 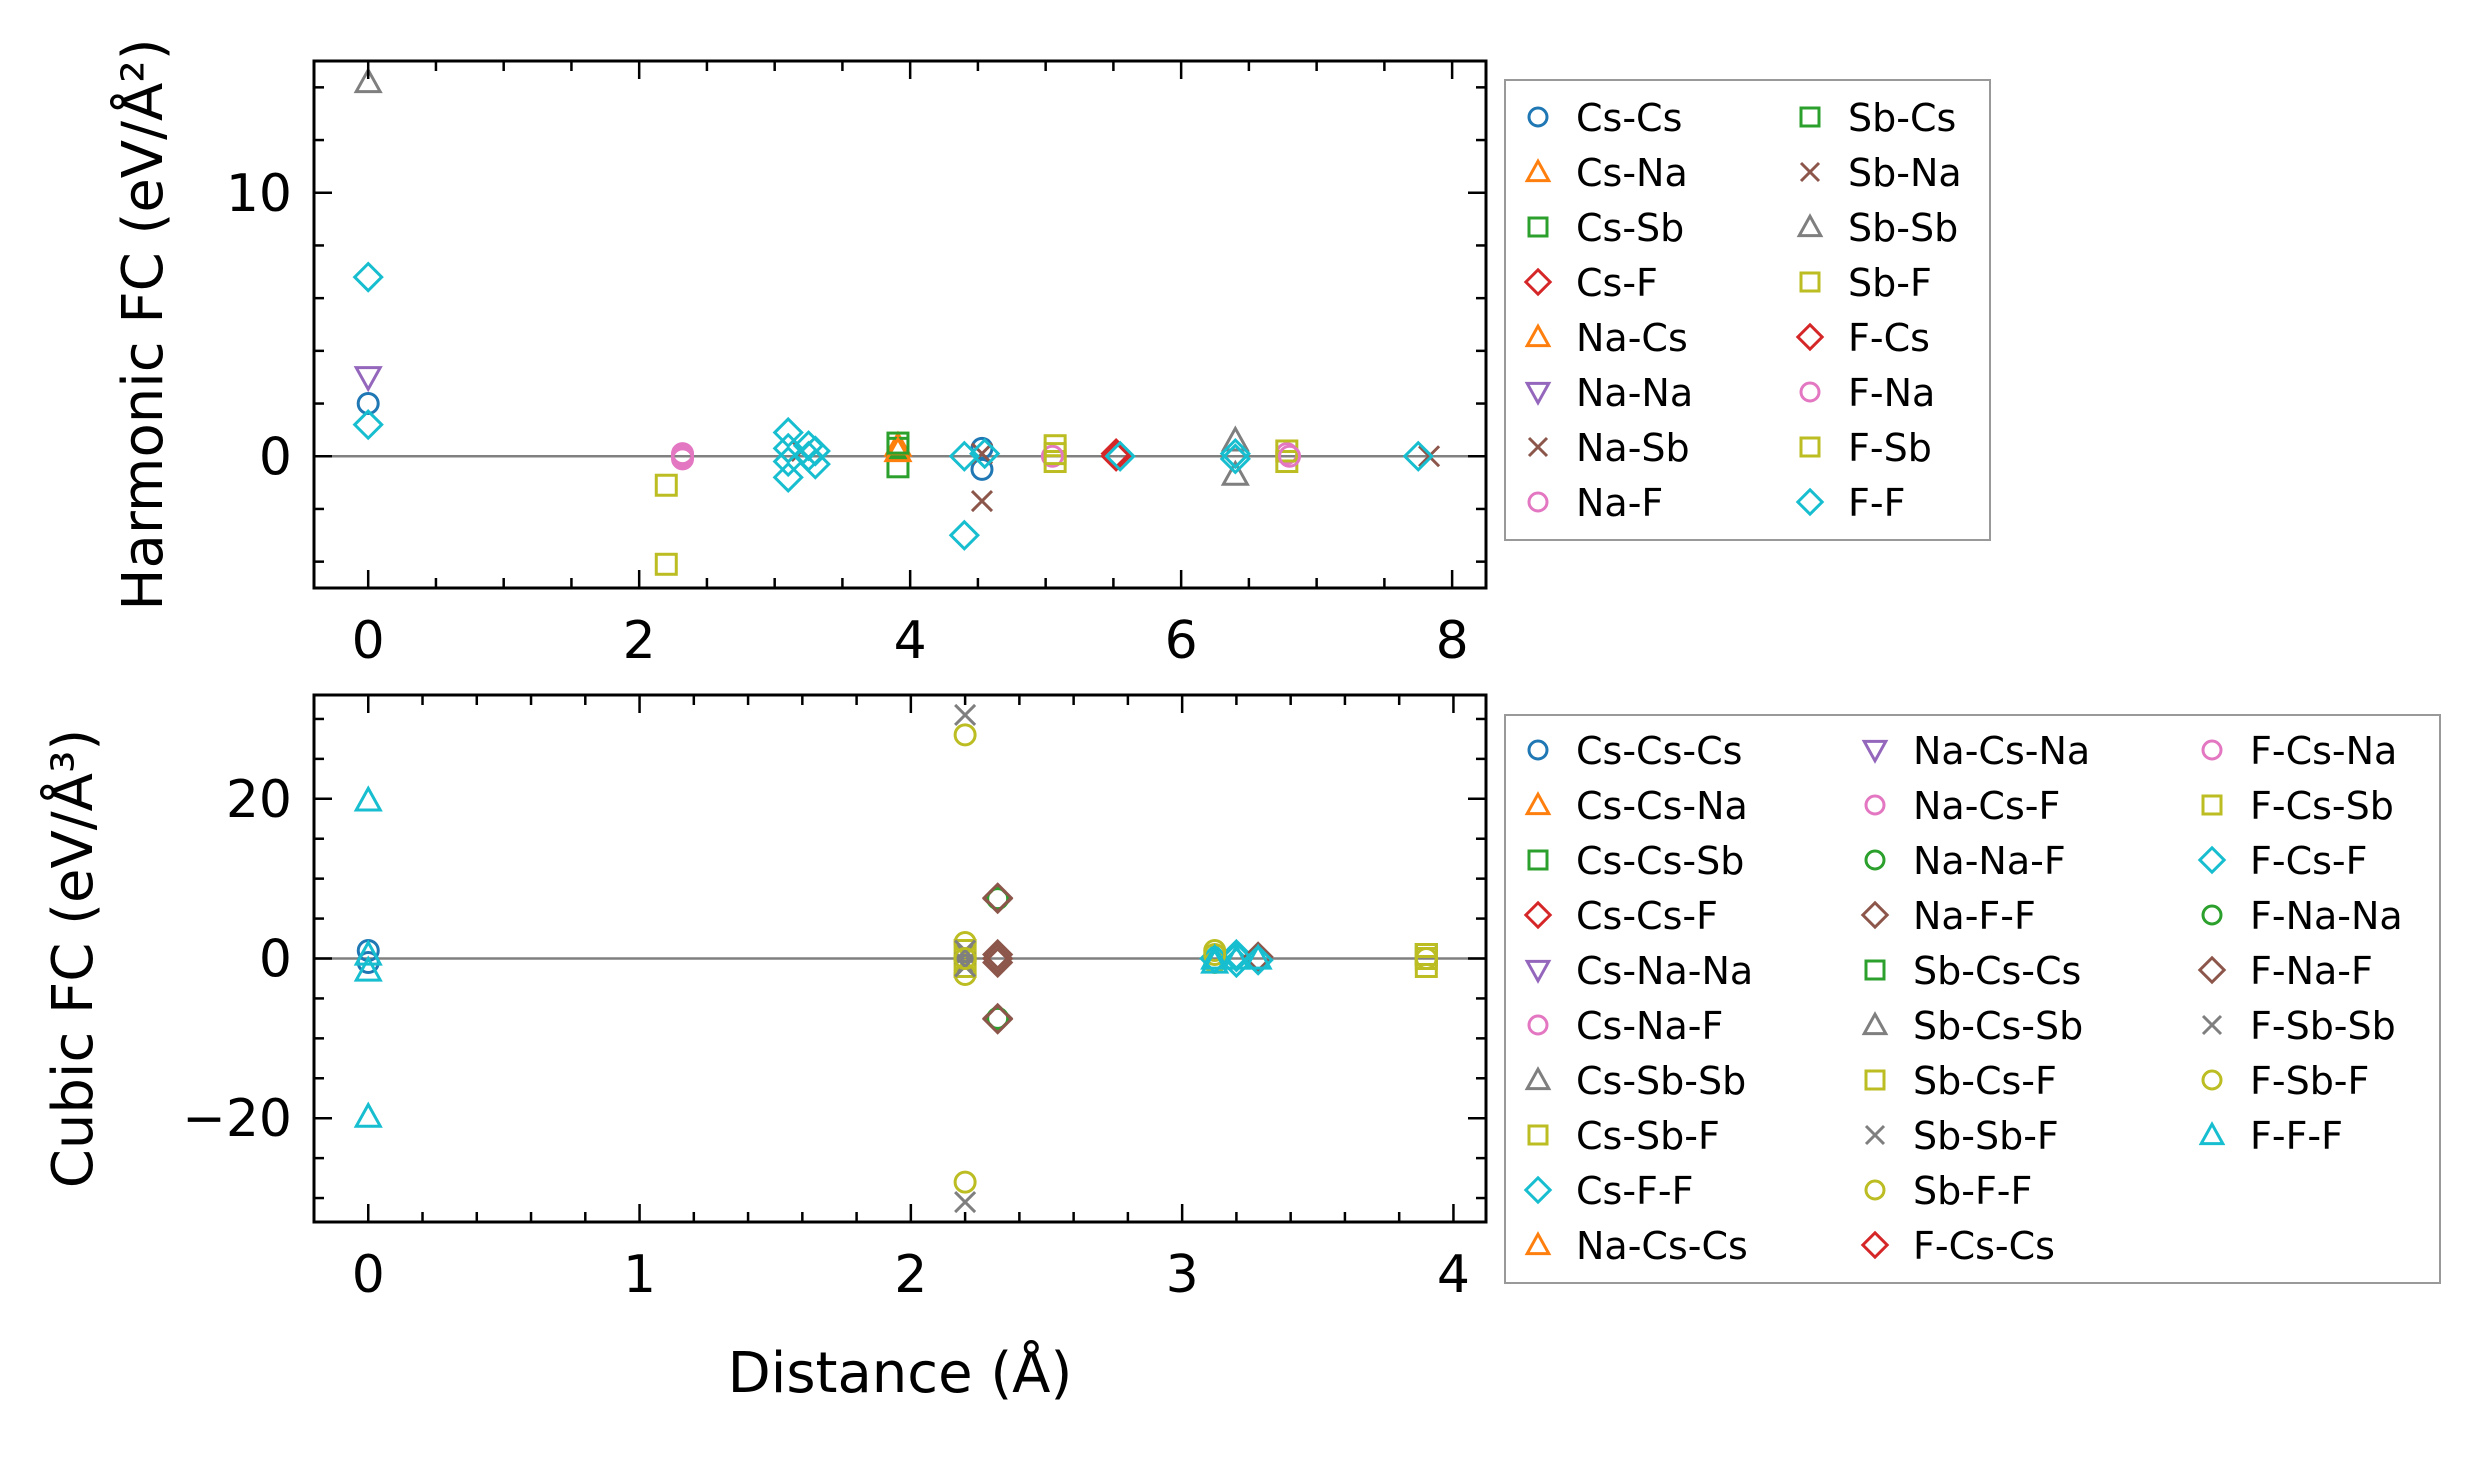 I want to click on legend-entry-label: Cs-Na-F, so click(x=1649, y=1026).